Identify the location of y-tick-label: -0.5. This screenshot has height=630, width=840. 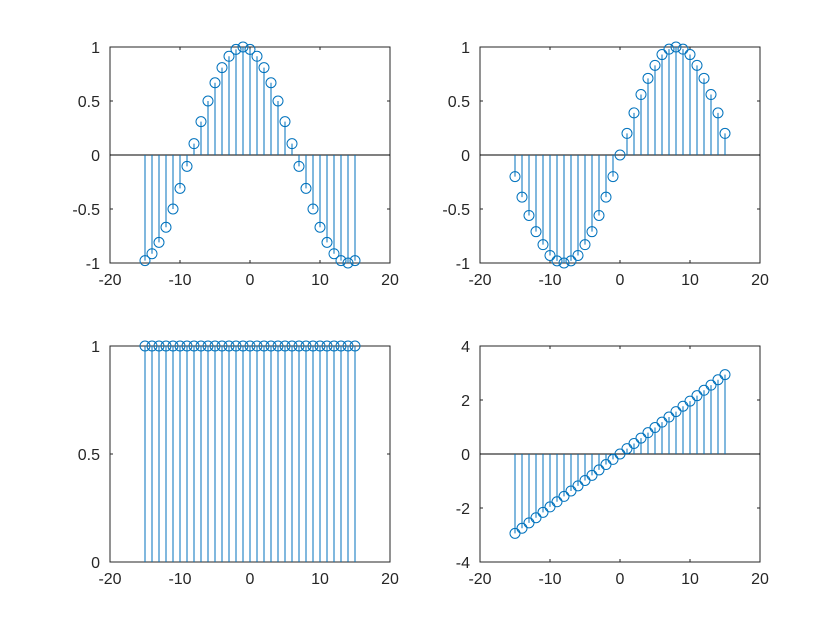
(456, 210).